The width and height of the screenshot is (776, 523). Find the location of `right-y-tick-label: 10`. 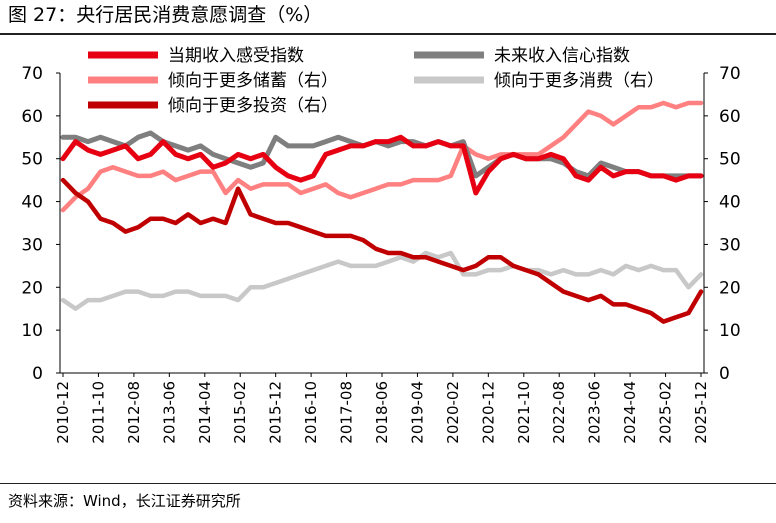

right-y-tick-label: 10 is located at coordinates (730, 331).